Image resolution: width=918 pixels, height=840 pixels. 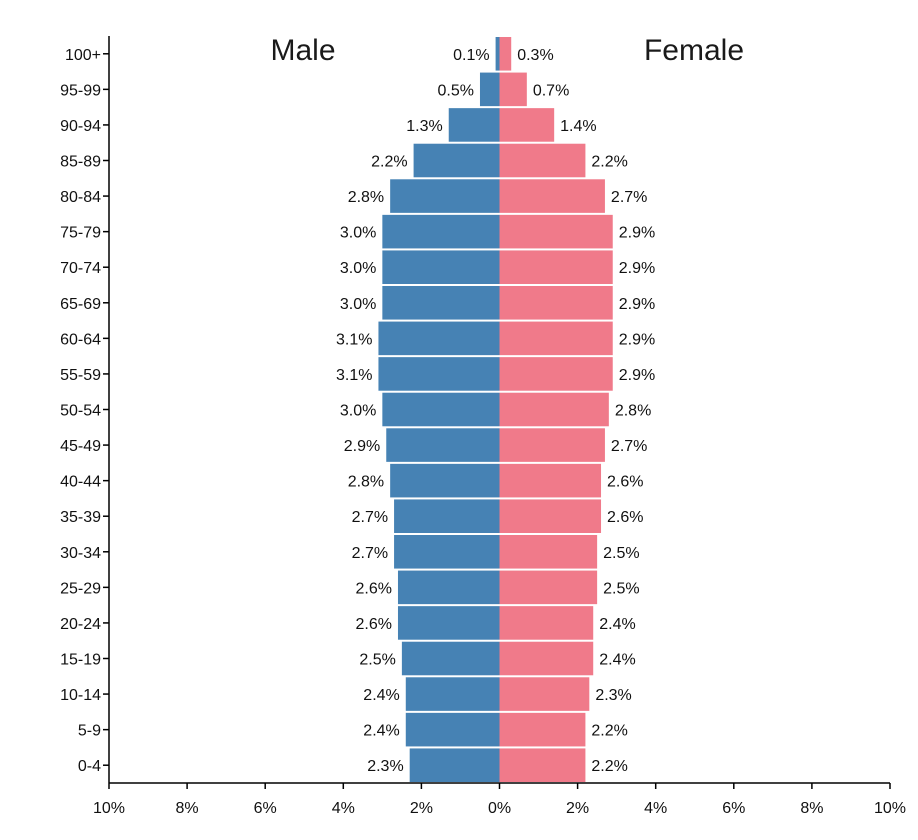 I want to click on female-data-label: 2.8%, so click(x=633, y=411).